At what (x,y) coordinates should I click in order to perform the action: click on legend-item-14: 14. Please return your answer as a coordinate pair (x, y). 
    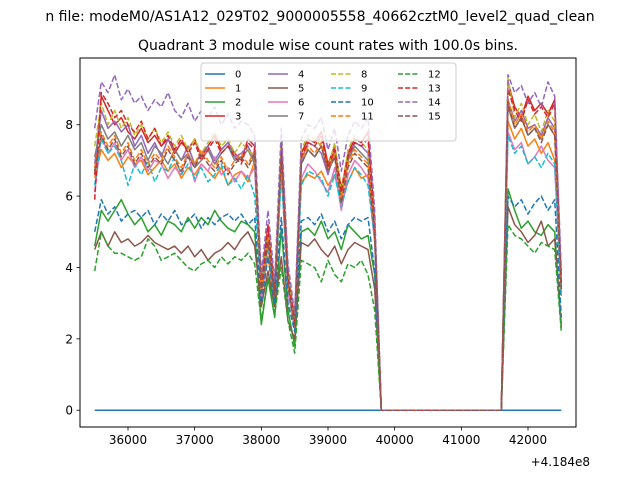
    Looking at the image, I should click on (419, 103).